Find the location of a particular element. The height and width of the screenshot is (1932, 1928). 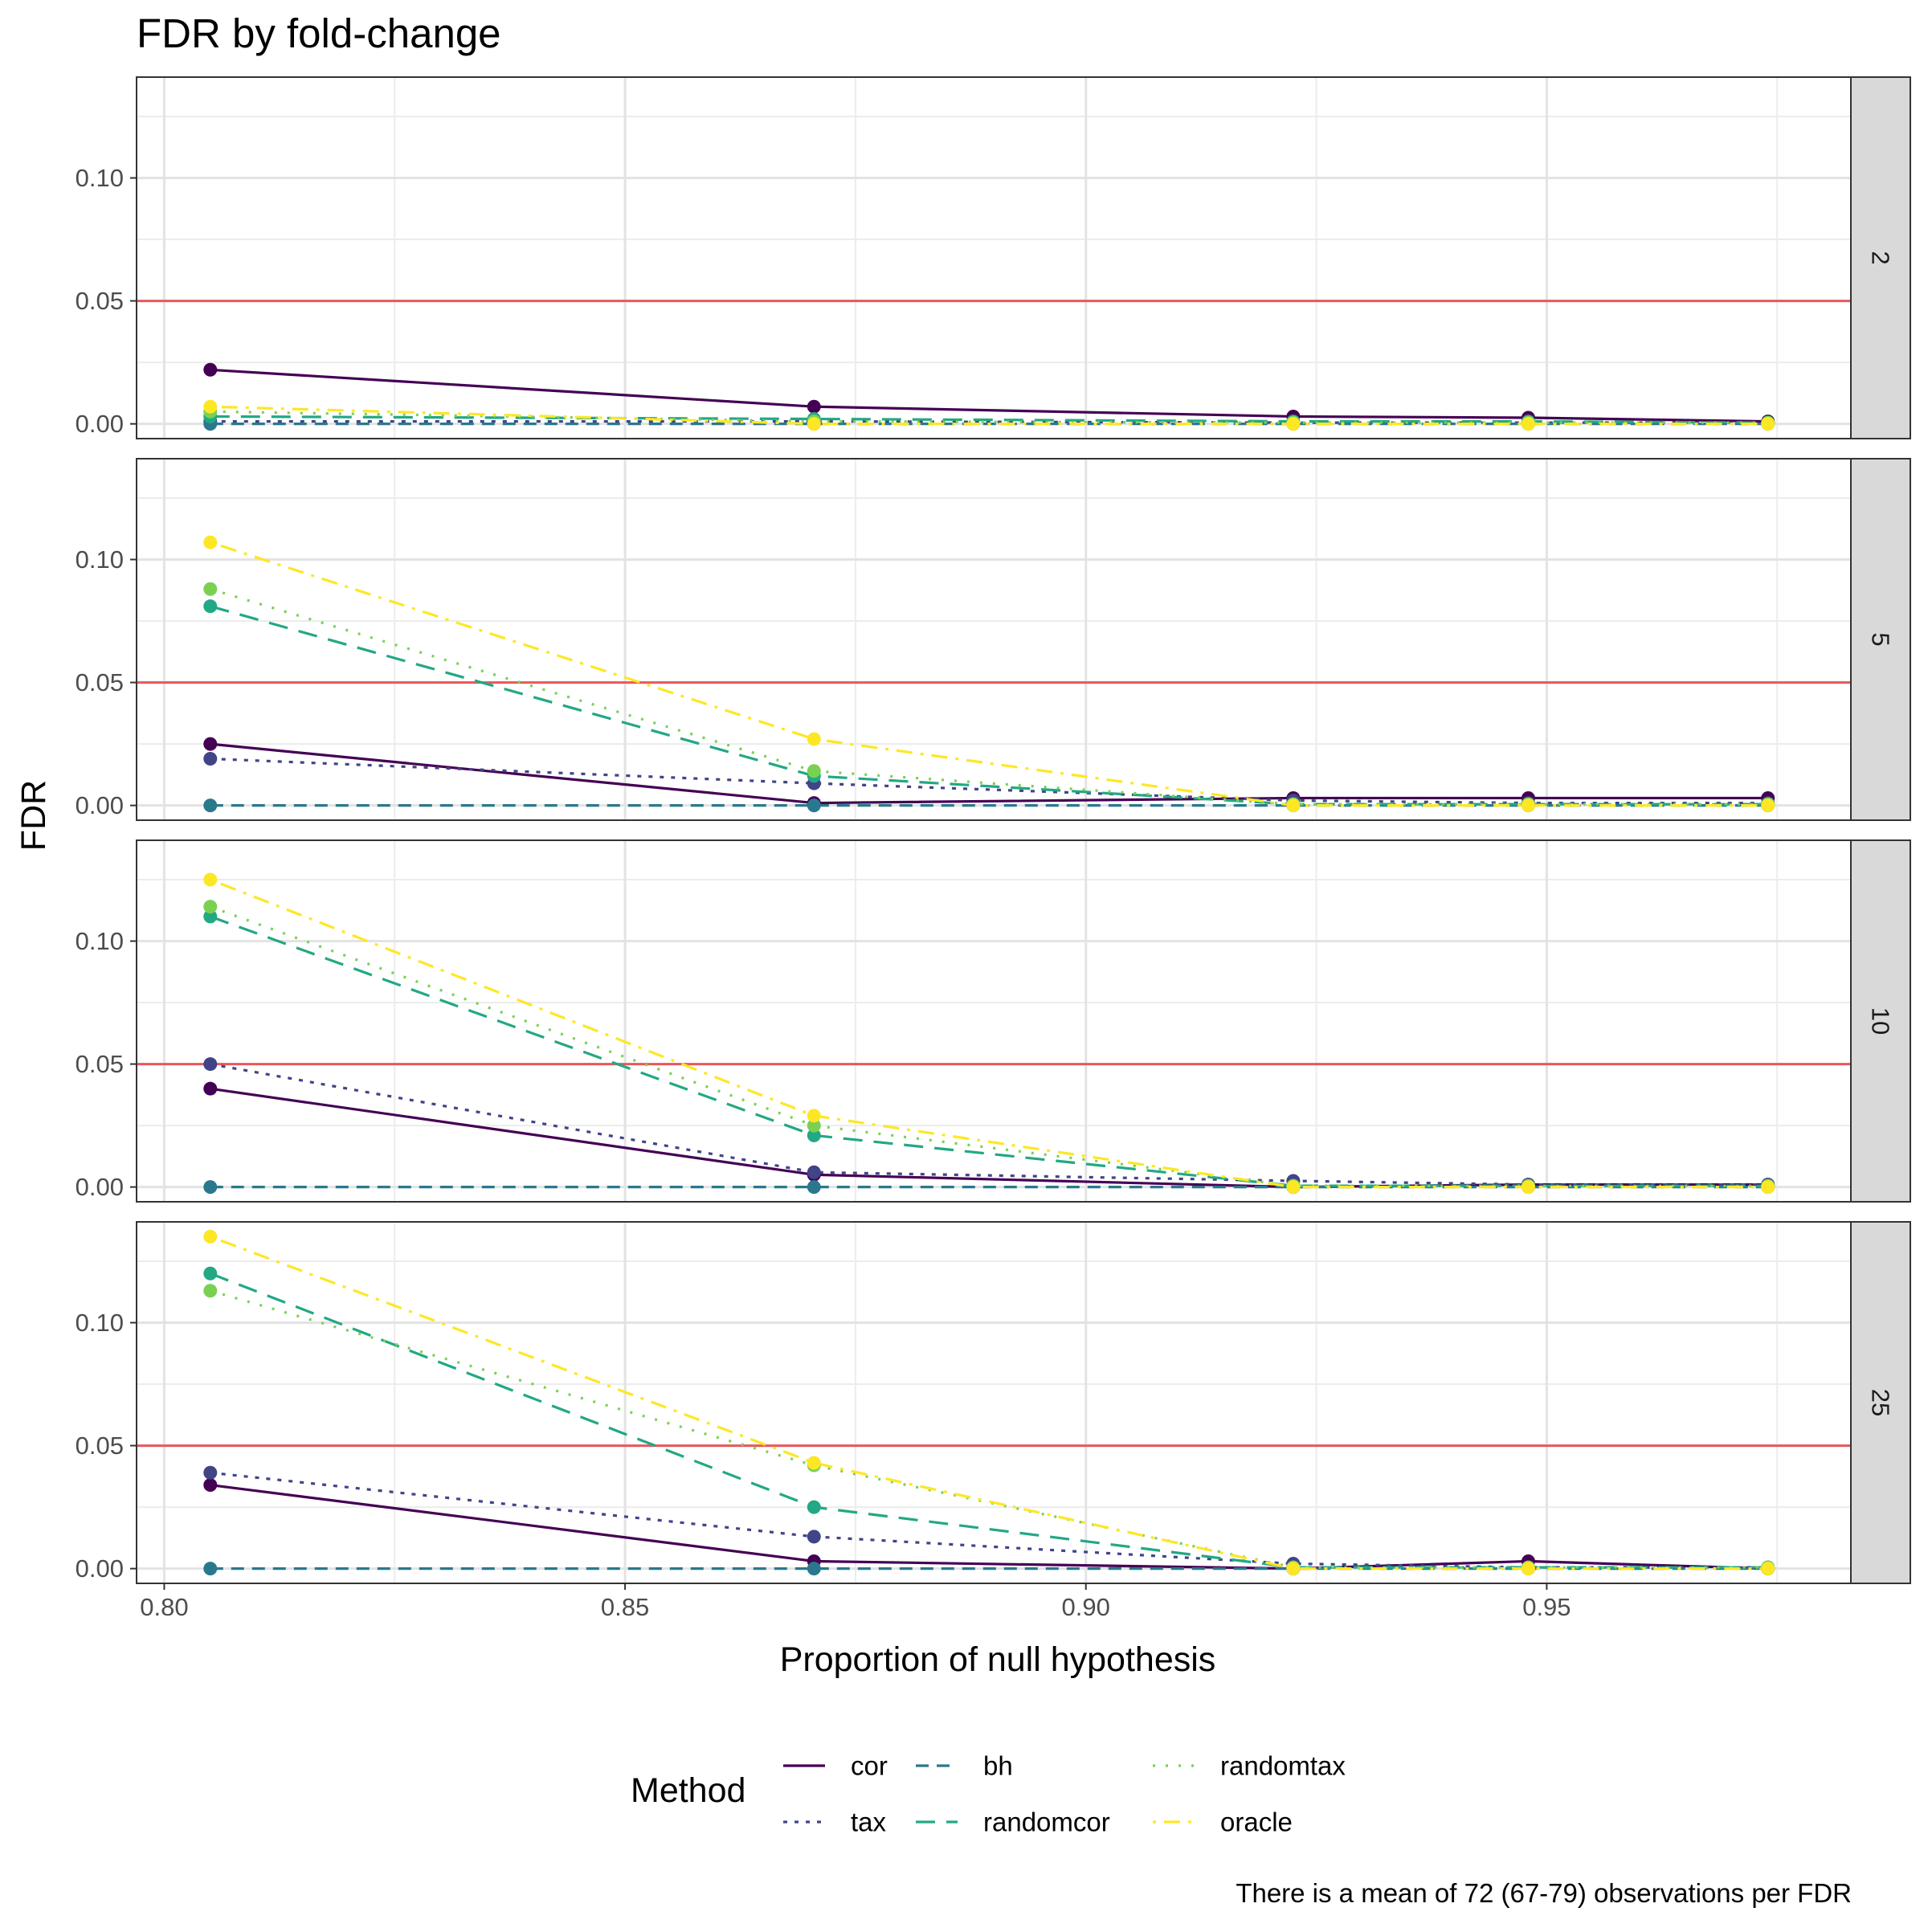

facet-strip-label: 10 is located at coordinates (1881, 1021).